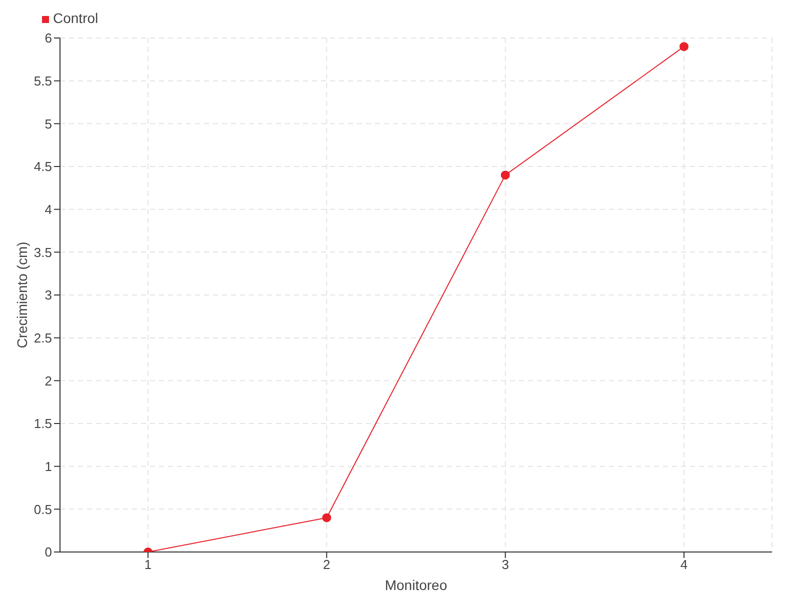 The image size is (800, 600). Describe the element at coordinates (48, 209) in the screenshot. I see `y-tick-label: 4` at that location.